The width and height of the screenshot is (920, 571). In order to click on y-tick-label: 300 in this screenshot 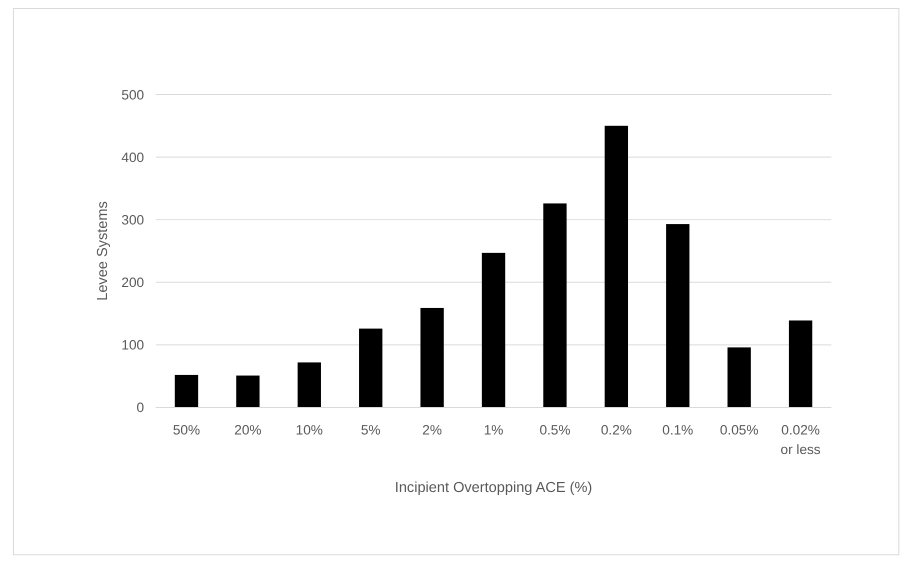, I will do `click(133, 220)`.